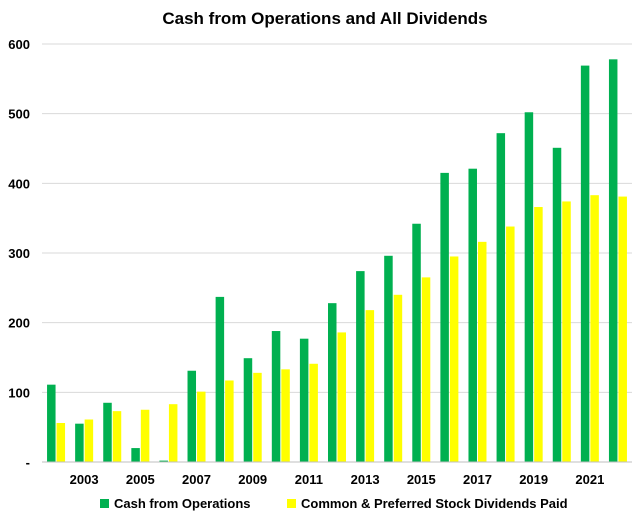  I want to click on y-tick-label: 400, so click(19, 183).